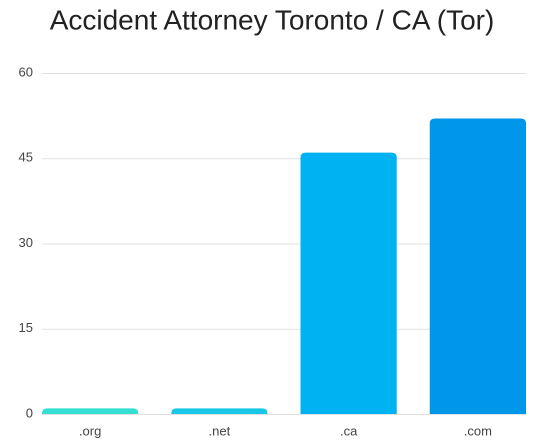 The height and width of the screenshot is (446, 534). Describe the element at coordinates (220, 430) in the screenshot. I see `x-tick-label: .net` at that location.